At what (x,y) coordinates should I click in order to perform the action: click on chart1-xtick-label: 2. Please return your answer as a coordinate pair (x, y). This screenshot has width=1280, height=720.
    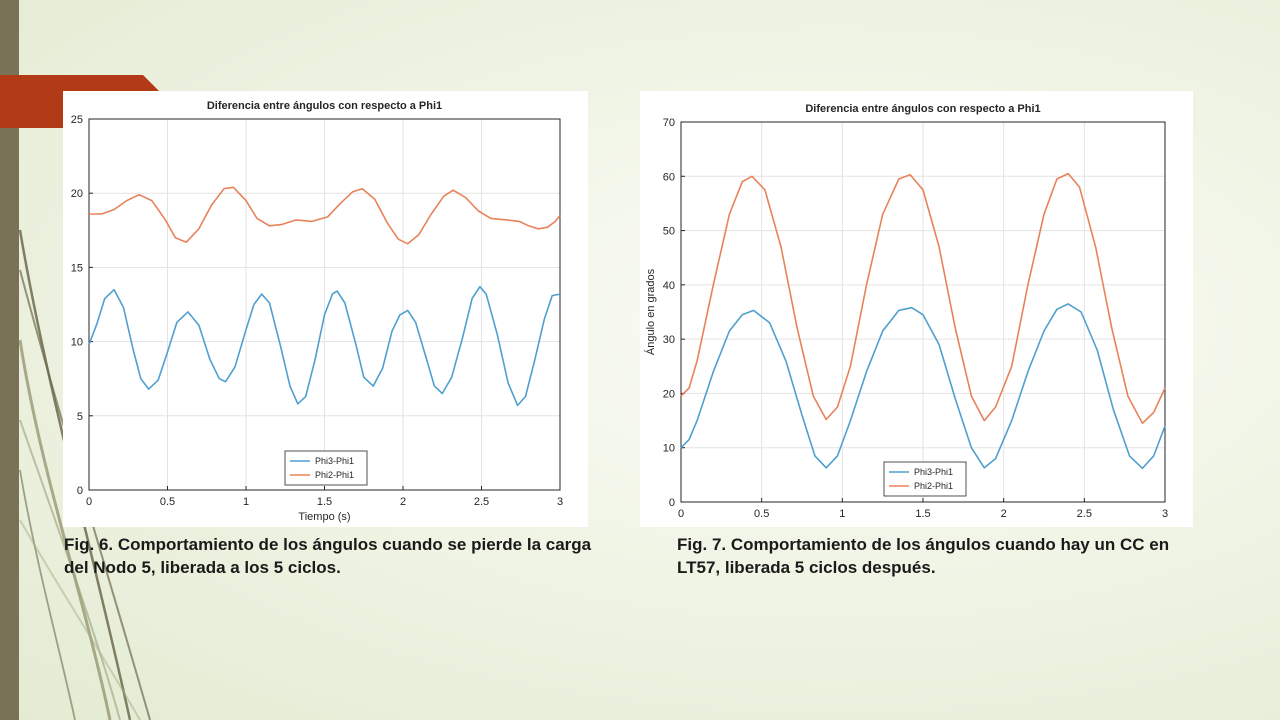
    Looking at the image, I should click on (403, 502).